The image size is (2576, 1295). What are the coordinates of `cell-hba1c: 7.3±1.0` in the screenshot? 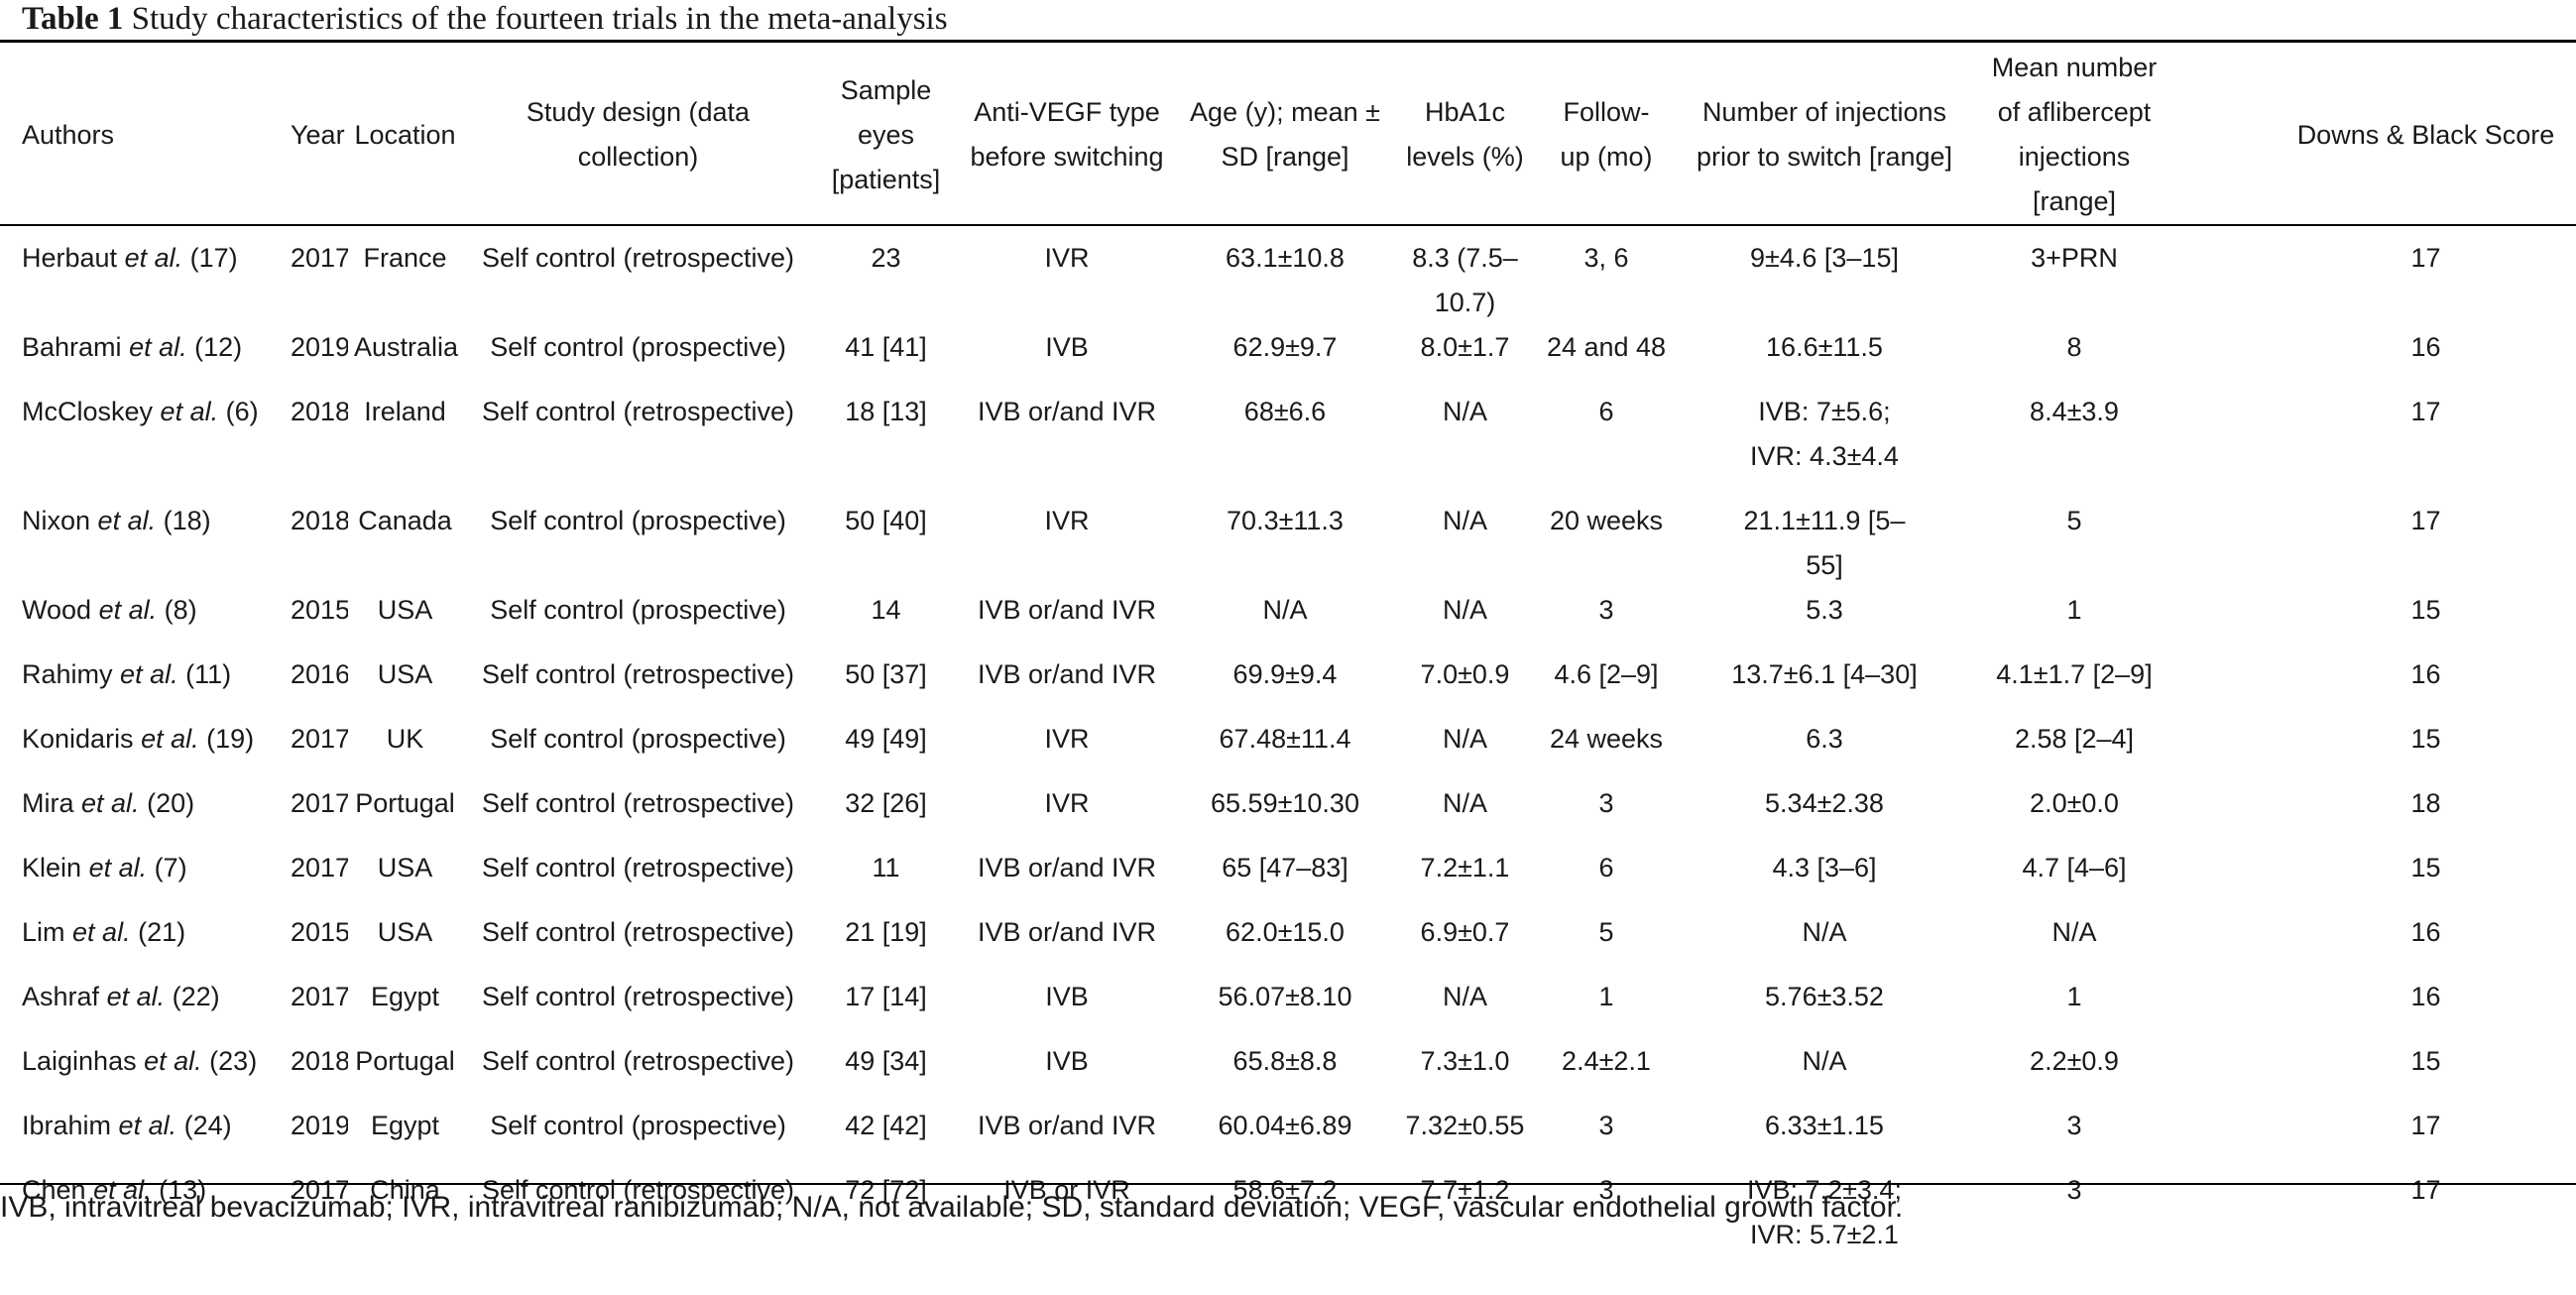 It's located at (1465, 1061).